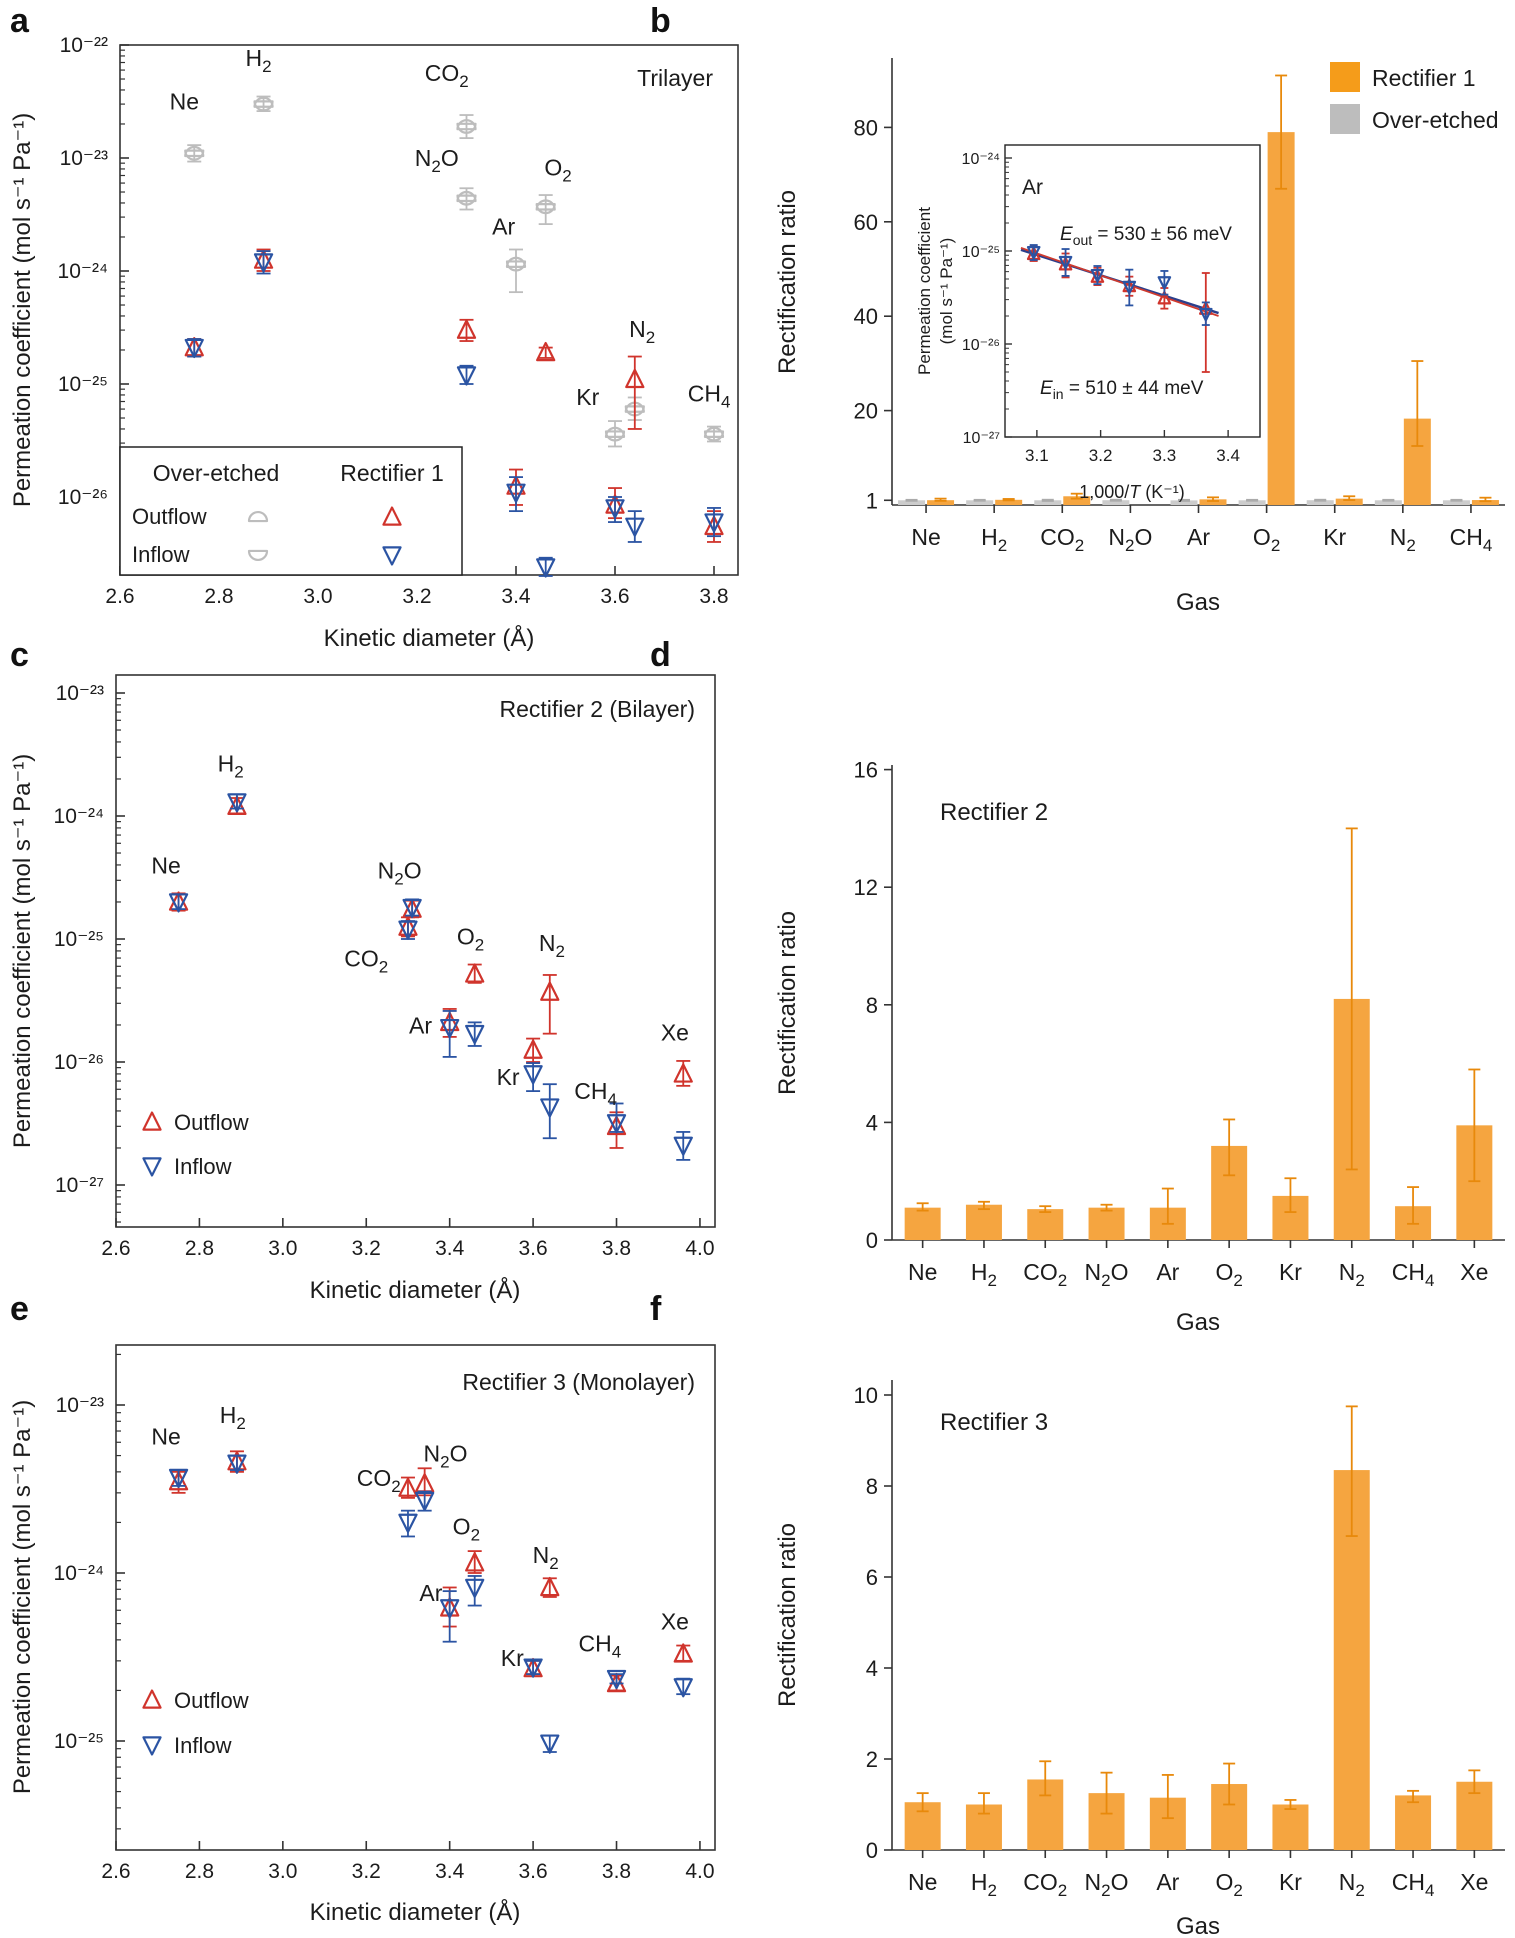 The width and height of the screenshot is (1515, 1938). What do you see at coordinates (415, 1290) in the screenshot?
I see `x-axis-label: Kinetic diameter (Å)` at bounding box center [415, 1290].